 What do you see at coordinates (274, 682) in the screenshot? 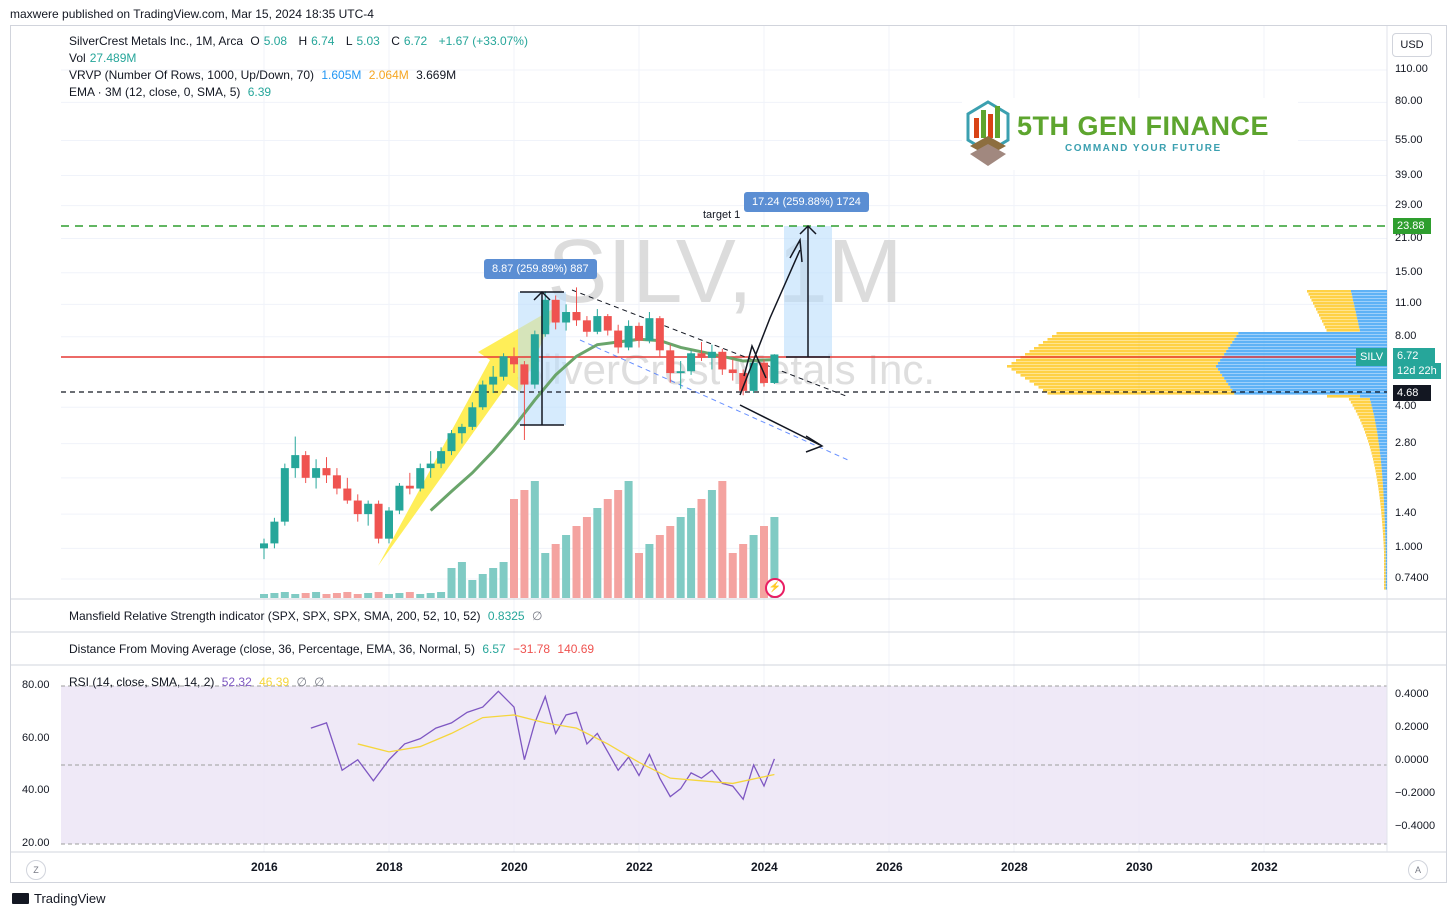
I see `rsi-ma-value: 46.39` at bounding box center [274, 682].